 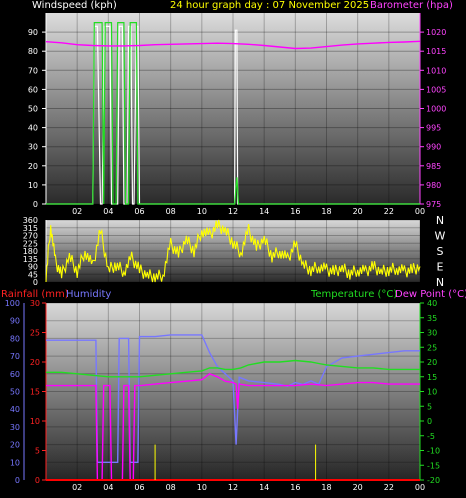 I want to click on temp-tick-label: 20, so click(x=432, y=362).